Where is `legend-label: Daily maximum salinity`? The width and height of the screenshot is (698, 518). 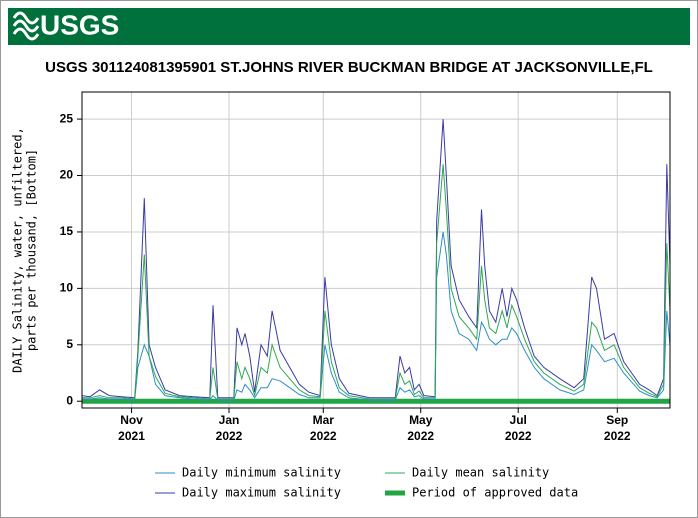 legend-label: Daily maximum salinity is located at coordinates (261, 493).